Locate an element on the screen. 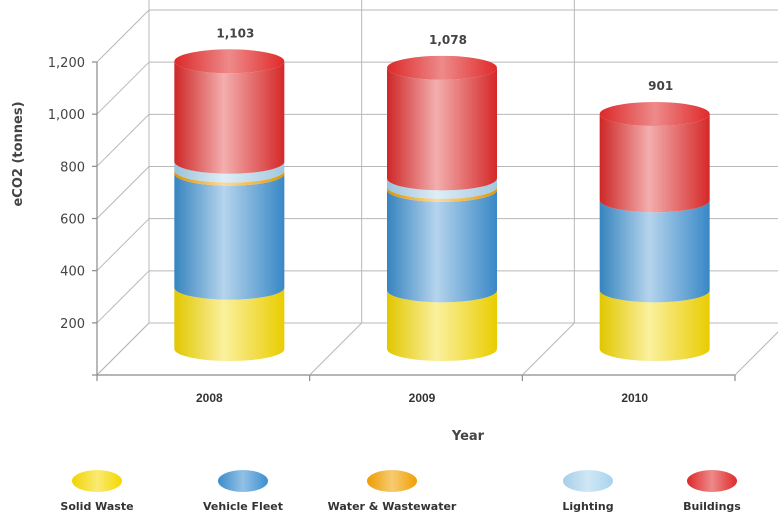 The width and height of the screenshot is (778, 518). x-axis-ticks: 2008 2009 2010 is located at coordinates (422, 398).